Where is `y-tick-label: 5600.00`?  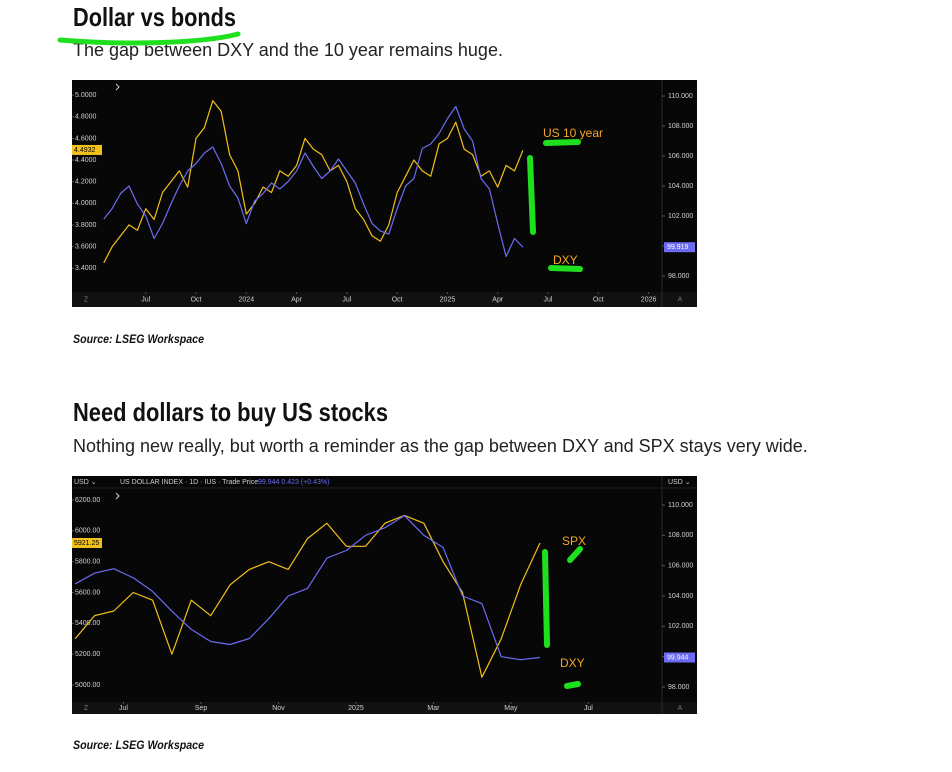 y-tick-label: 5600.00 is located at coordinates (87, 592).